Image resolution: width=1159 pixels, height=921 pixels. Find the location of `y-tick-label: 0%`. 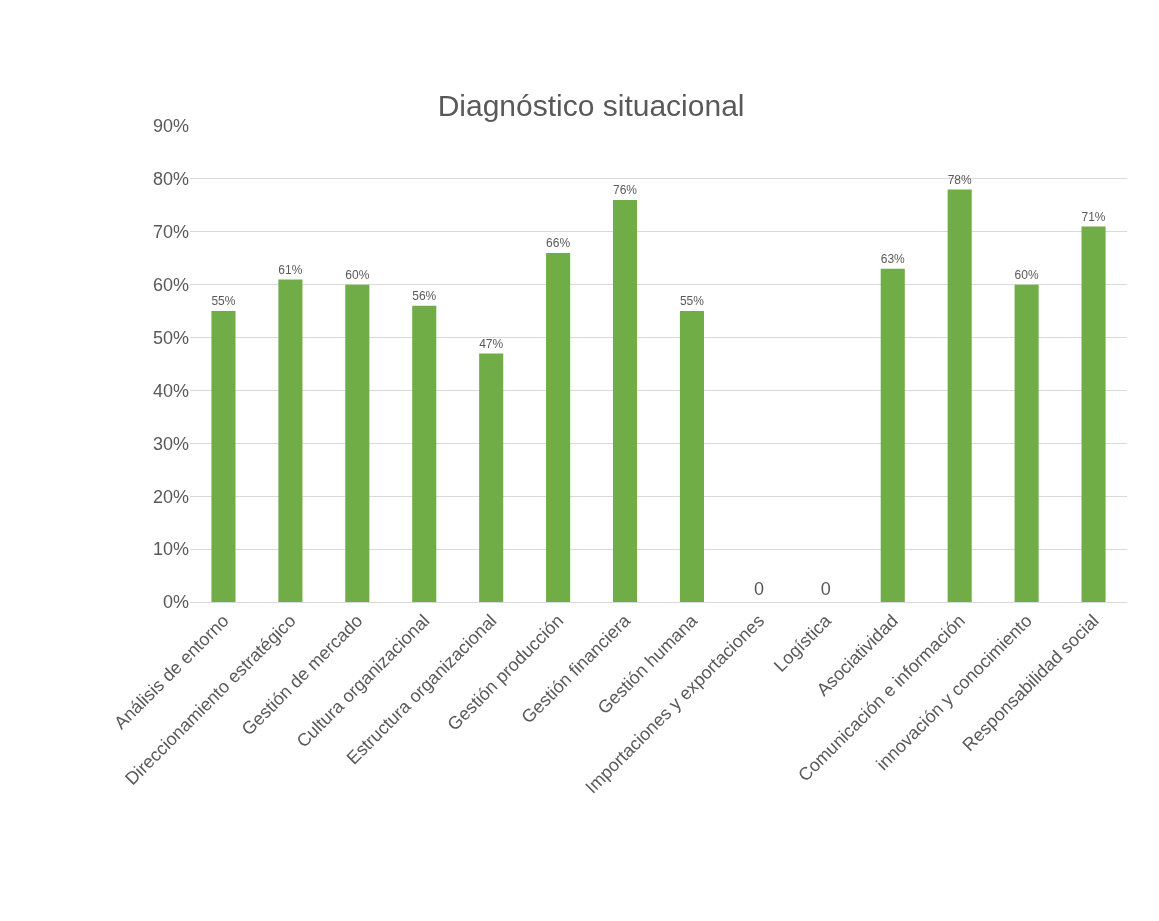

y-tick-label: 0% is located at coordinates (175, 602).